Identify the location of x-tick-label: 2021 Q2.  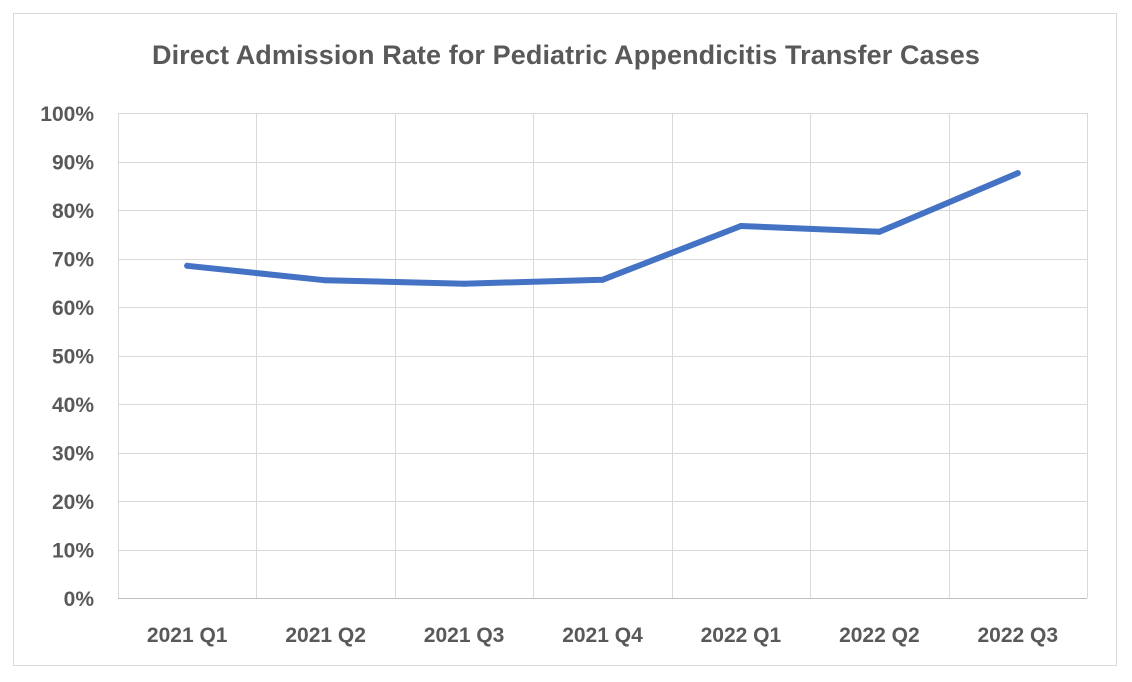
(325, 635).